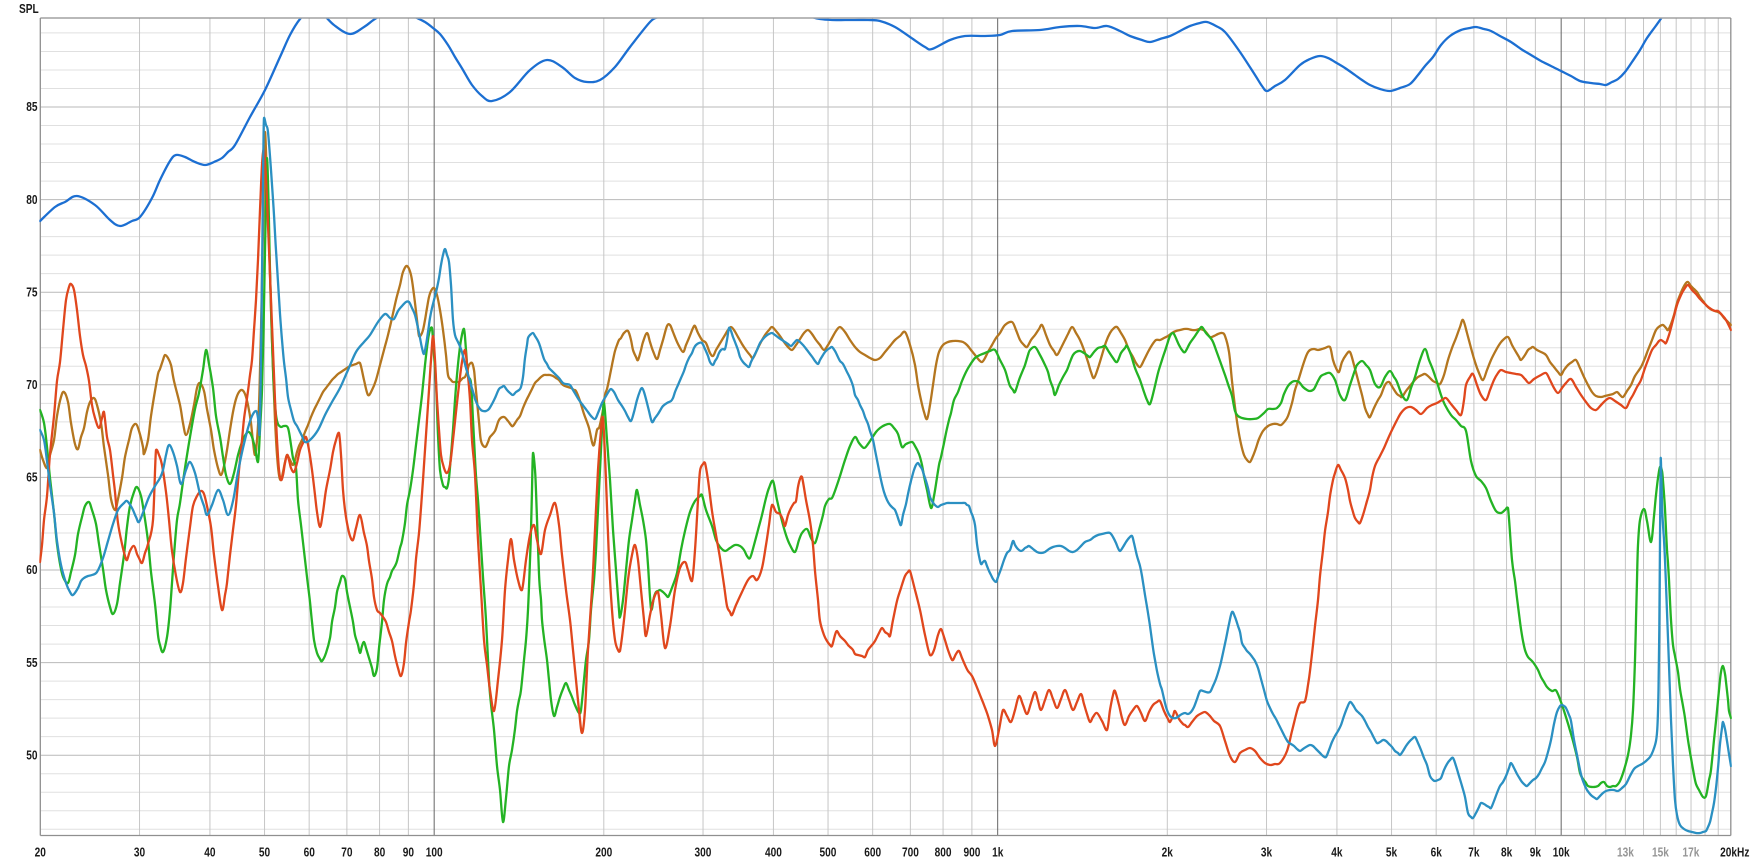 The width and height of the screenshot is (1751, 868). I want to click on svg-text: 100, so click(434, 852).